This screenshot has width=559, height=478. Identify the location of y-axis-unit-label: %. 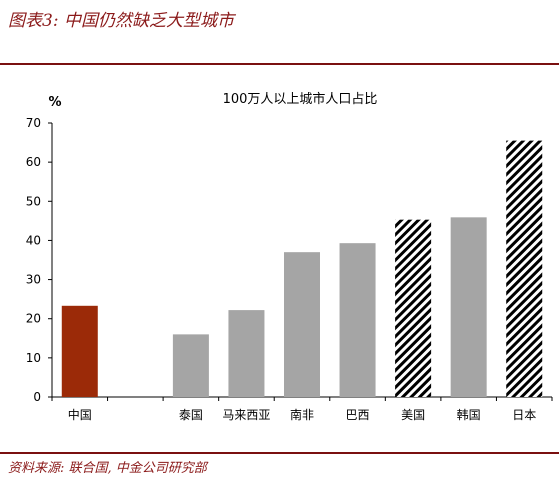
(54, 102).